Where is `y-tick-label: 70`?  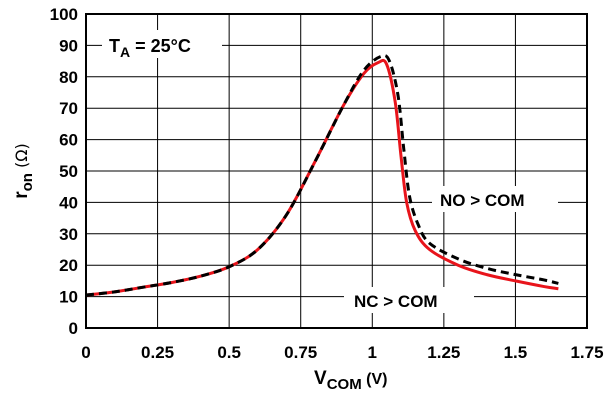
y-tick-label: 70 is located at coordinates (68, 108).